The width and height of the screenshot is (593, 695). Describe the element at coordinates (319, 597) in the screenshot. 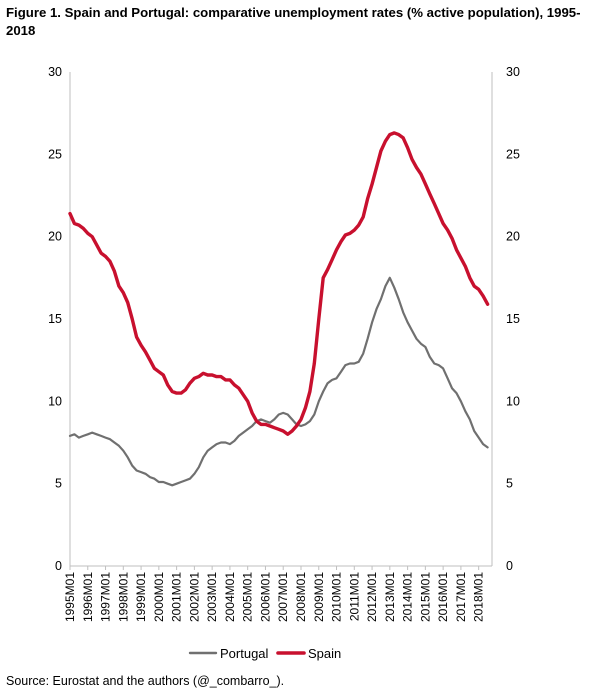

I see `x-tick-label: 2009M01` at that location.